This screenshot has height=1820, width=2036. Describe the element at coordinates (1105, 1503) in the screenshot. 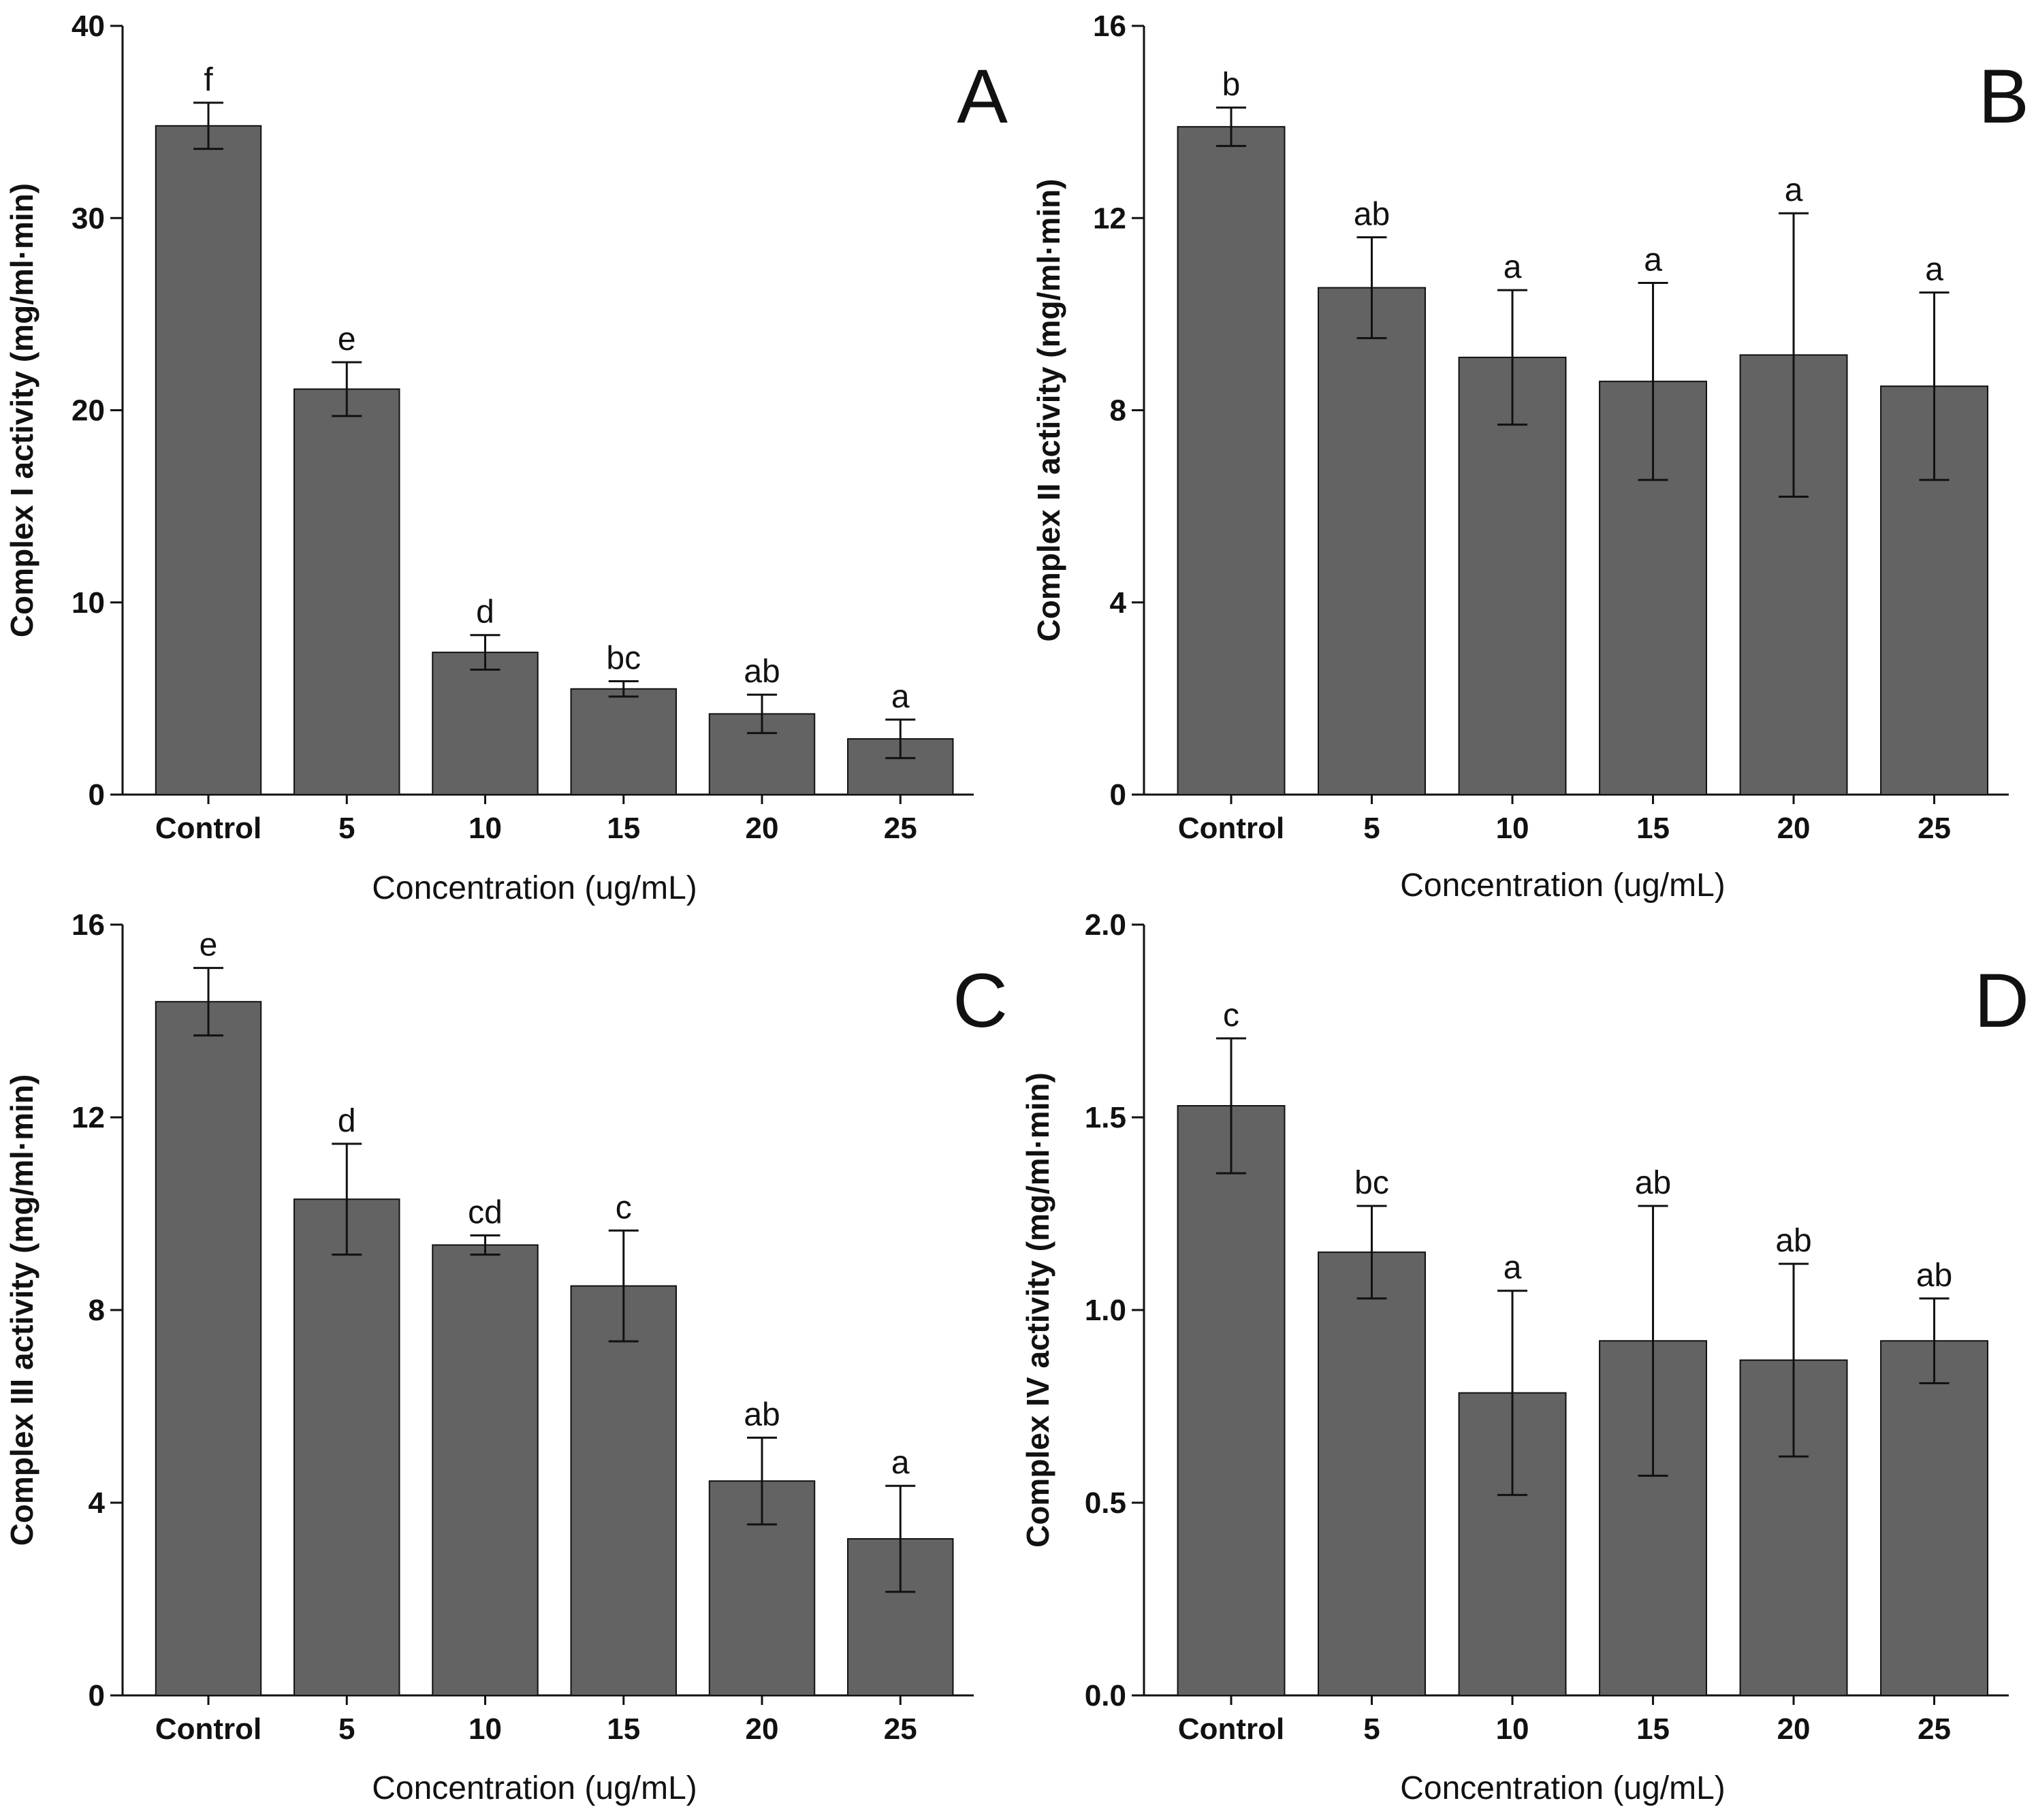

I see `y-tick-label: 0.5` at that location.